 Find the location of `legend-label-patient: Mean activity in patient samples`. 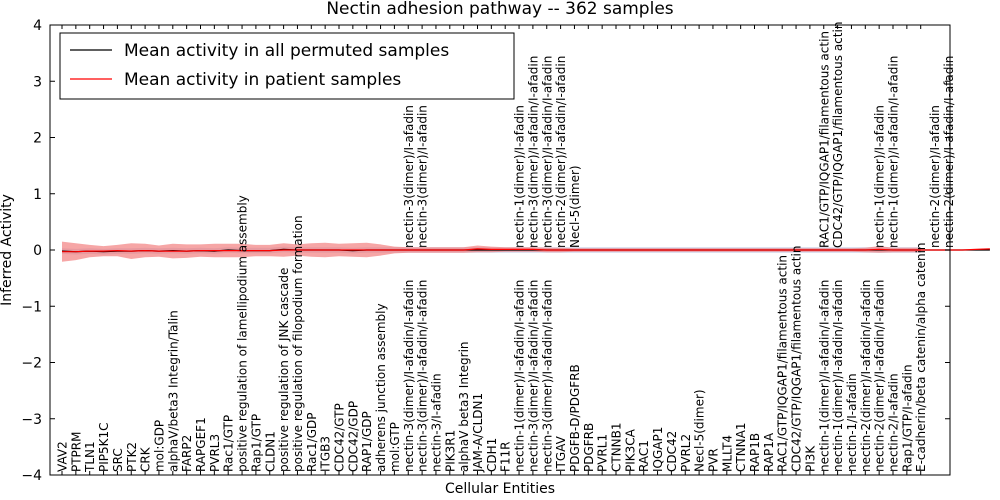

legend-label-patient: Mean activity in patient samples is located at coordinates (262, 80).